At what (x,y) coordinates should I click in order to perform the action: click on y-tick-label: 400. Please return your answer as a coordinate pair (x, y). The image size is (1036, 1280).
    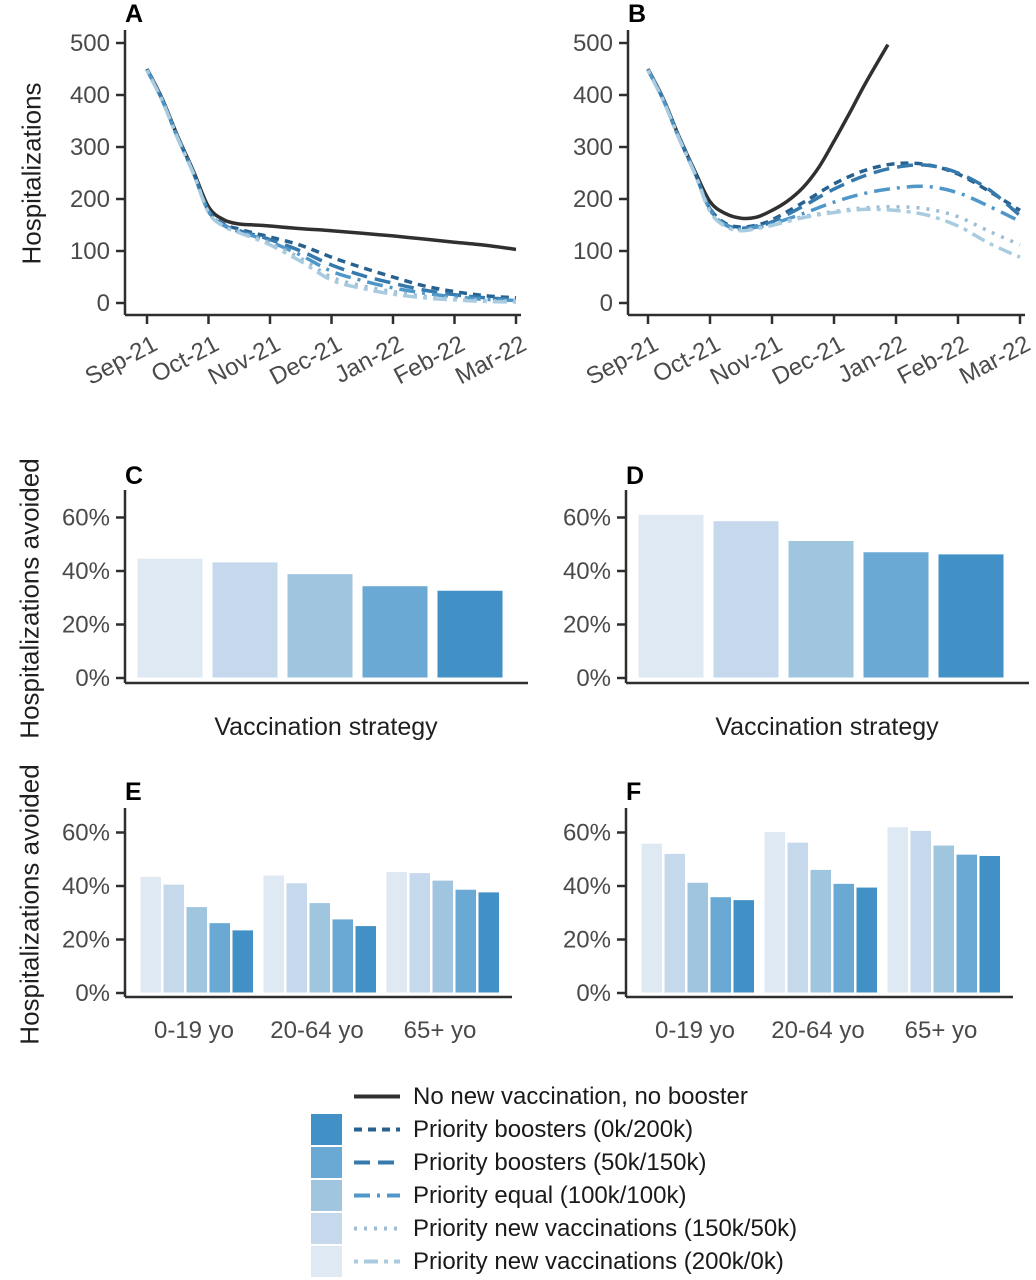
    Looking at the image, I should click on (593, 95).